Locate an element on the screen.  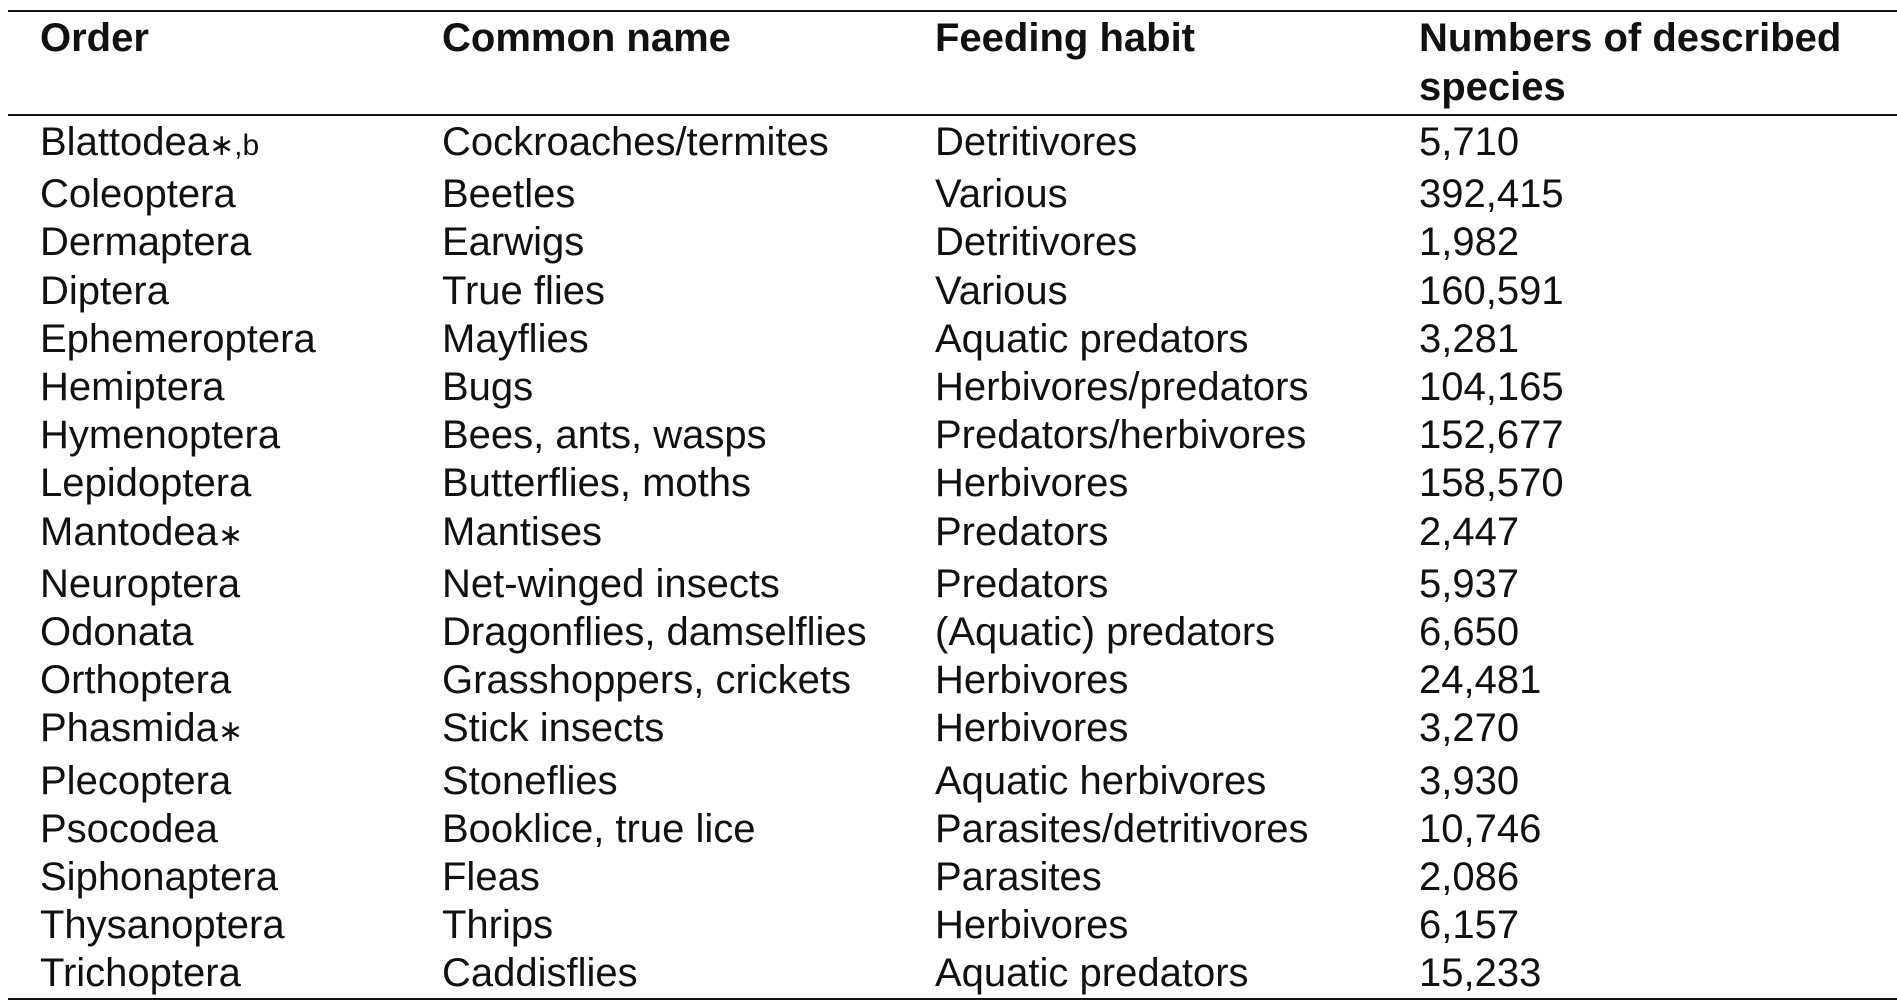
table-row: Siphonaptera Fleas Parasites 2,086 is located at coordinates (952, 877).